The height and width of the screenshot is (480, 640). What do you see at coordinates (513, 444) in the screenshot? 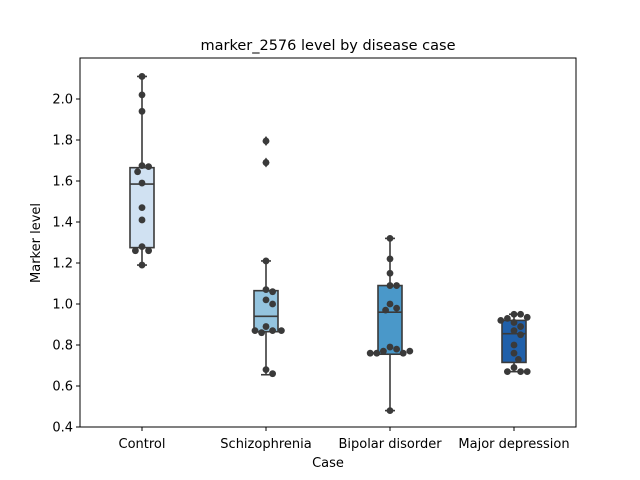
I see `x-tick-label: Major depression` at bounding box center [513, 444].